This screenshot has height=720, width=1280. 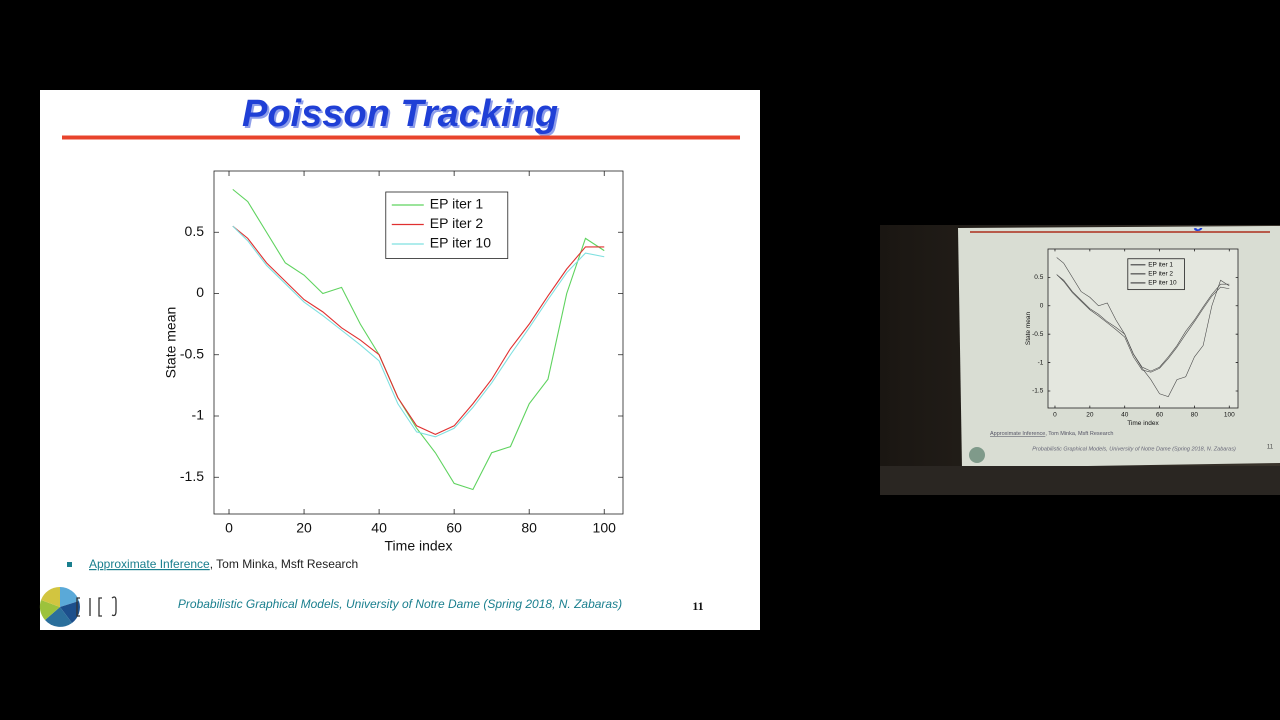 What do you see at coordinates (69, 564) in the screenshot?
I see `bullet` at bounding box center [69, 564].